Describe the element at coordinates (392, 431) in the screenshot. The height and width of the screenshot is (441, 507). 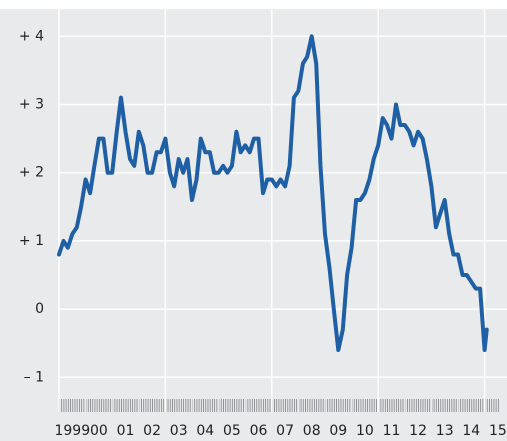
I see `x-tick-label: 11` at that location.